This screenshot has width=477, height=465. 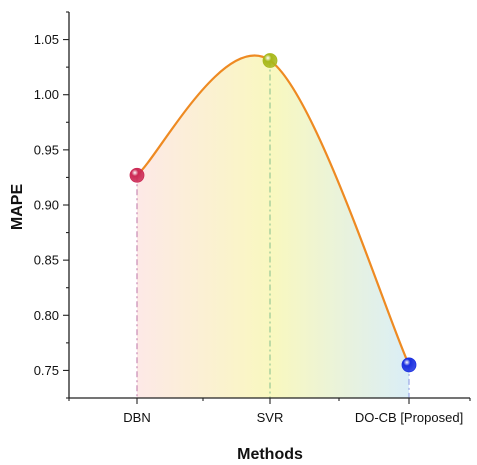 I want to click on y-tick-label: 0.95, so click(x=46, y=149).